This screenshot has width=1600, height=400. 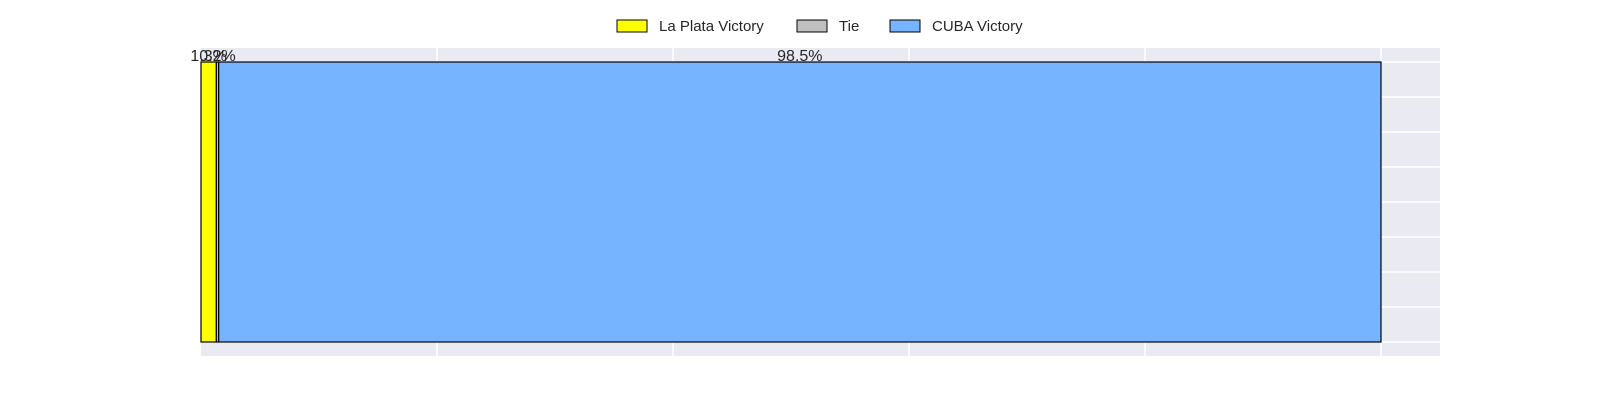 What do you see at coordinates (208, 56) in the screenshot?
I see `data-label-la-plata-victory: 1.3%` at bounding box center [208, 56].